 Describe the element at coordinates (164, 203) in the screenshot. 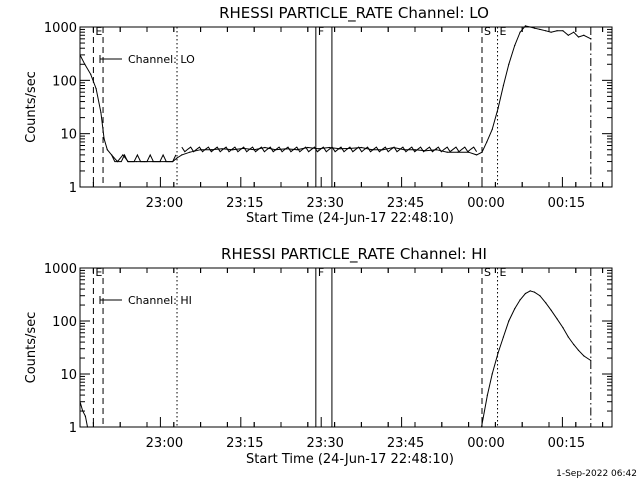

I see `x-tick-label: 23:00` at that location.